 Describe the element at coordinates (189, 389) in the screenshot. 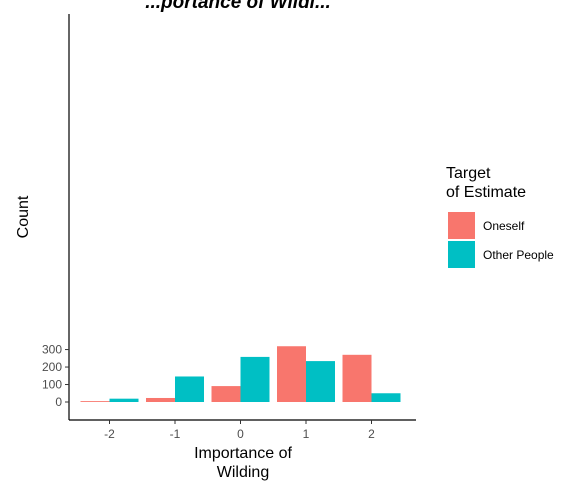

I see `bar-other-people--1` at that location.